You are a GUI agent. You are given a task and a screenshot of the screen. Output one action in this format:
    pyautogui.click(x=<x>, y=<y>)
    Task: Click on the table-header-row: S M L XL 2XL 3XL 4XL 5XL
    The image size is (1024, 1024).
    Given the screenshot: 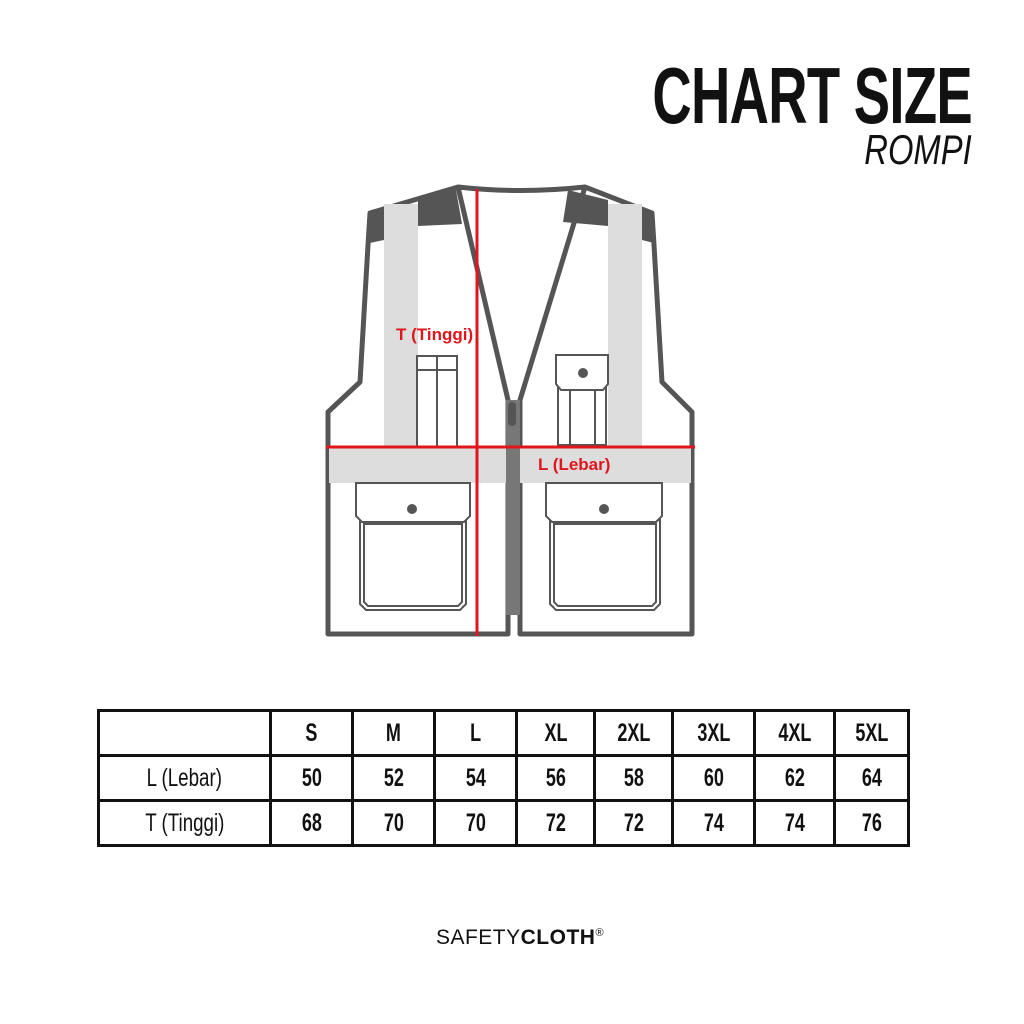 What is the action you would take?
    pyautogui.click(x=503, y=733)
    